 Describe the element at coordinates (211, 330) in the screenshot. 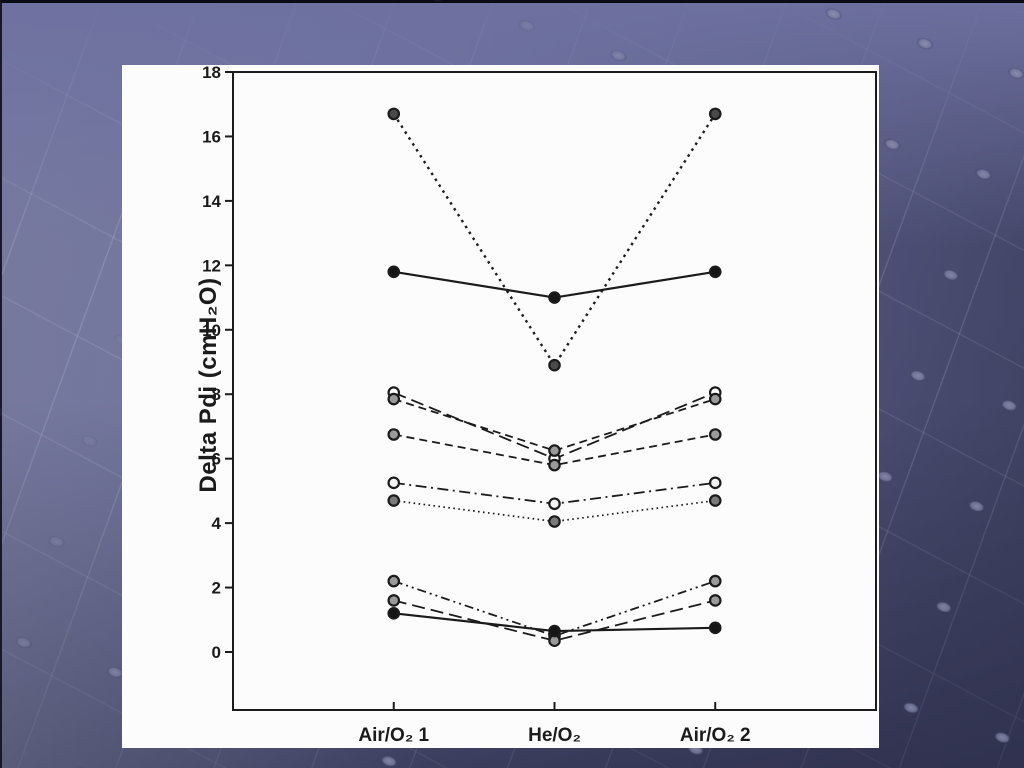

I see `y-tick-label: 10` at that location.